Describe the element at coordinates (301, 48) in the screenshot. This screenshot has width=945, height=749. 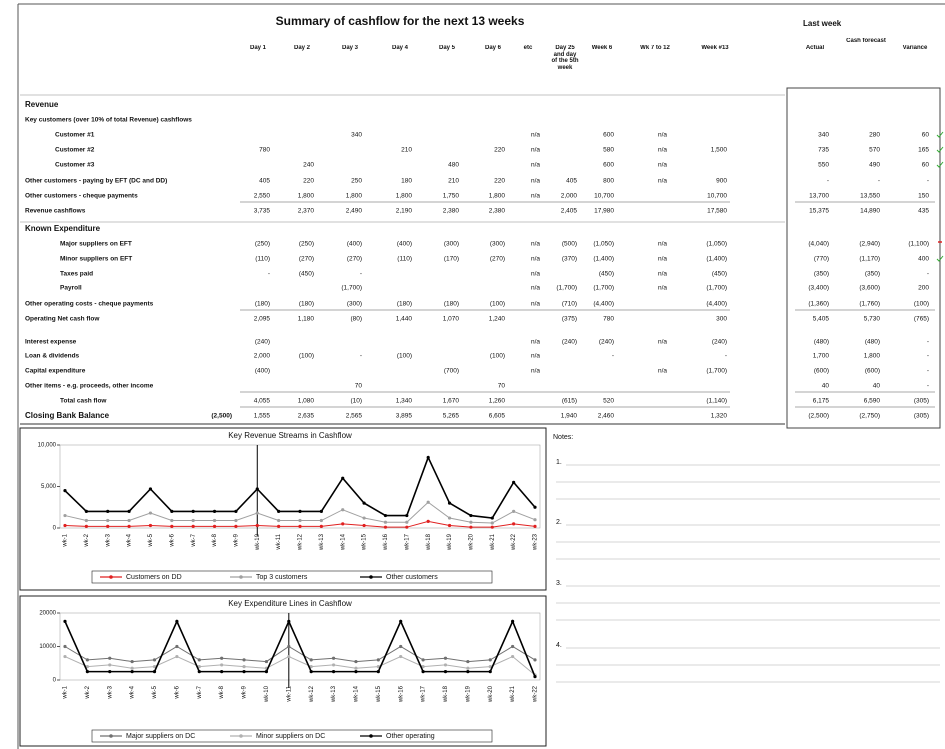
I see `column-header-text: Day 2` at that location.